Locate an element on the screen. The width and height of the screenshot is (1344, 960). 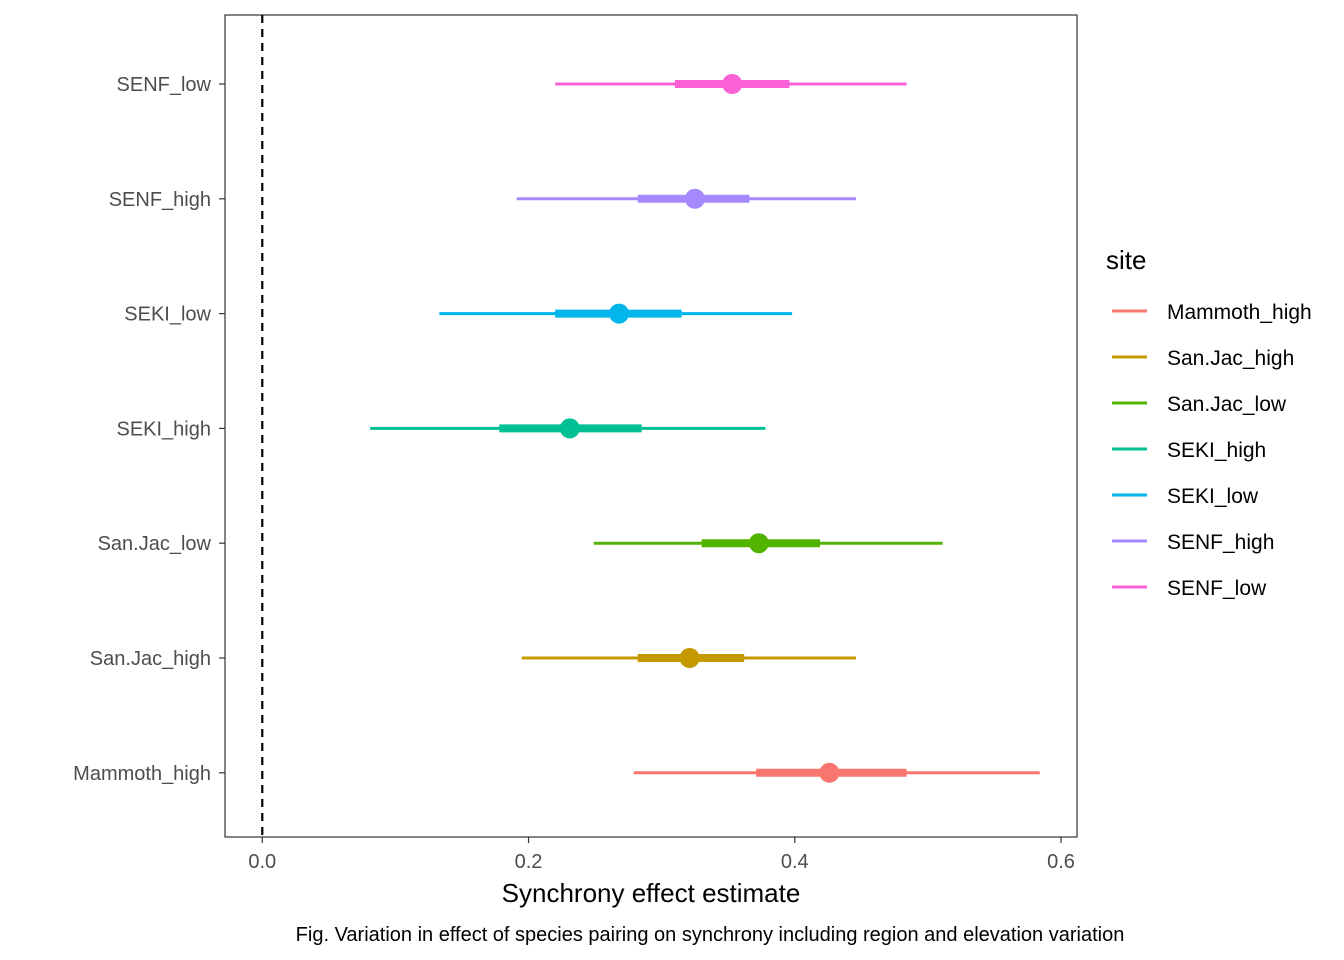
y-tick-label: Mammoth_high is located at coordinates (142, 774).